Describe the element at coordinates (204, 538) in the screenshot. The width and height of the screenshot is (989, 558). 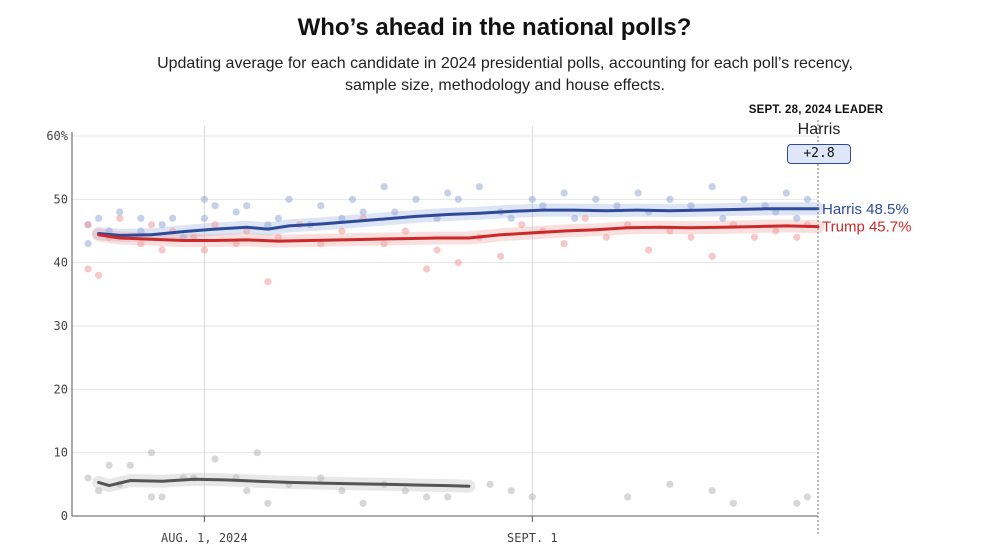
I see `x-tick-label: AUG. 1, 2024` at that location.